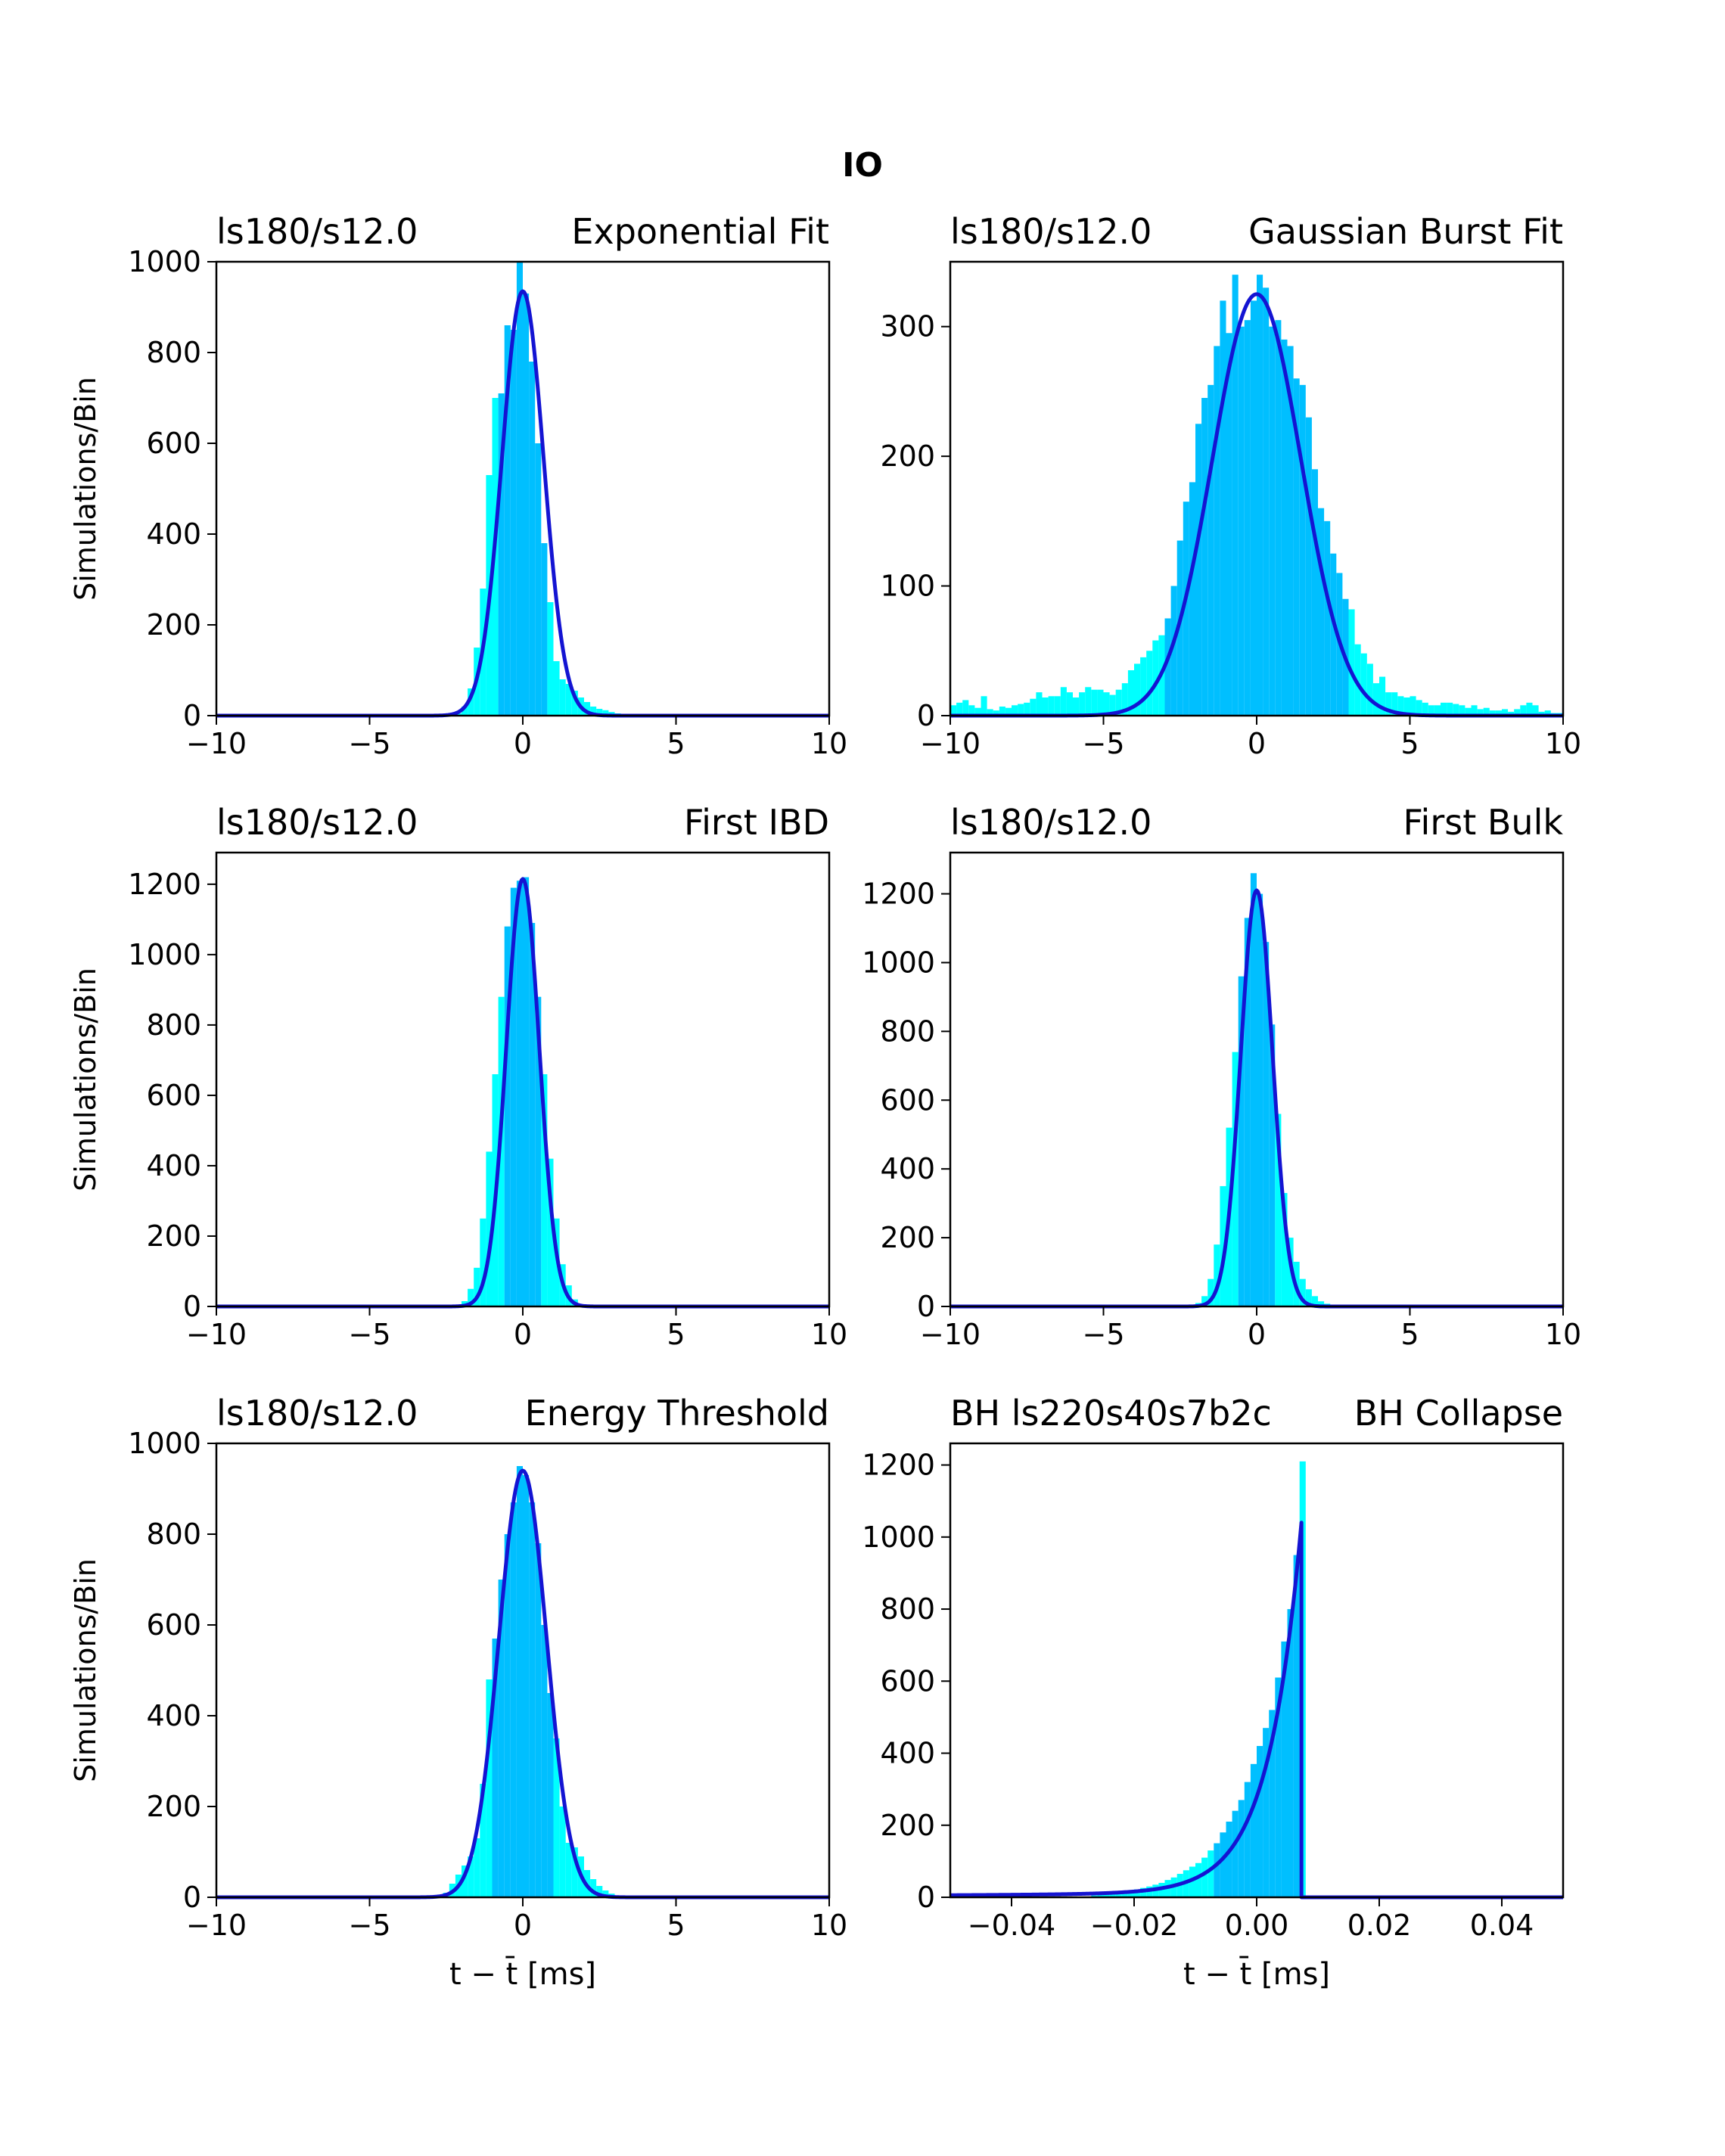  What do you see at coordinates (1483, 823) in the screenshot?
I see `panel-title-right: First Bulk` at bounding box center [1483, 823].